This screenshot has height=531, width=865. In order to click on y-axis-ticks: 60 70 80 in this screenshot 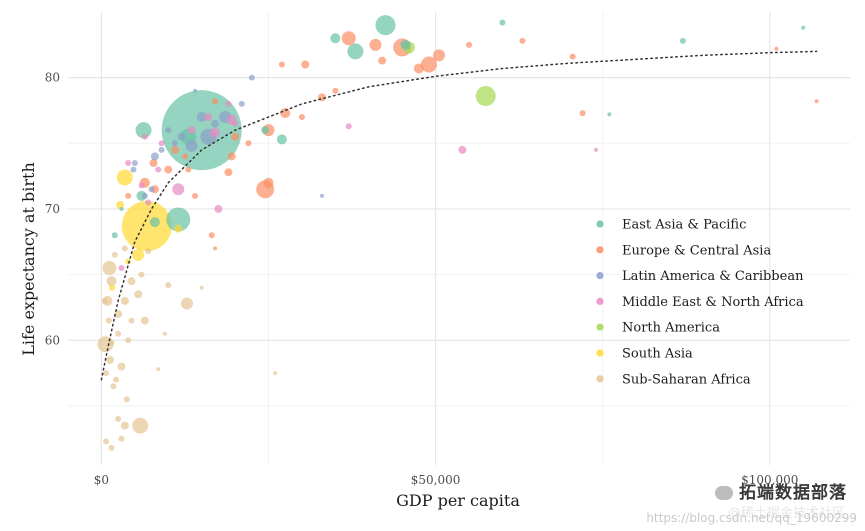, I will do `click(52, 209)`.